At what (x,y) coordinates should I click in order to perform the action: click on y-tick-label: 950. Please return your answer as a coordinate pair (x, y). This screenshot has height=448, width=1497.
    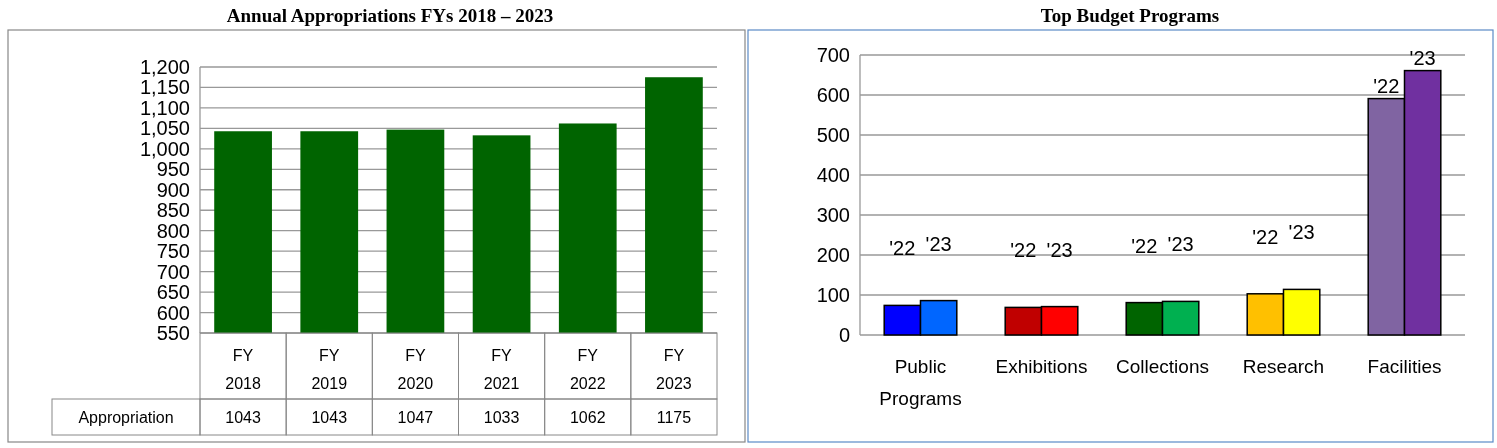
    Looking at the image, I should click on (173, 169).